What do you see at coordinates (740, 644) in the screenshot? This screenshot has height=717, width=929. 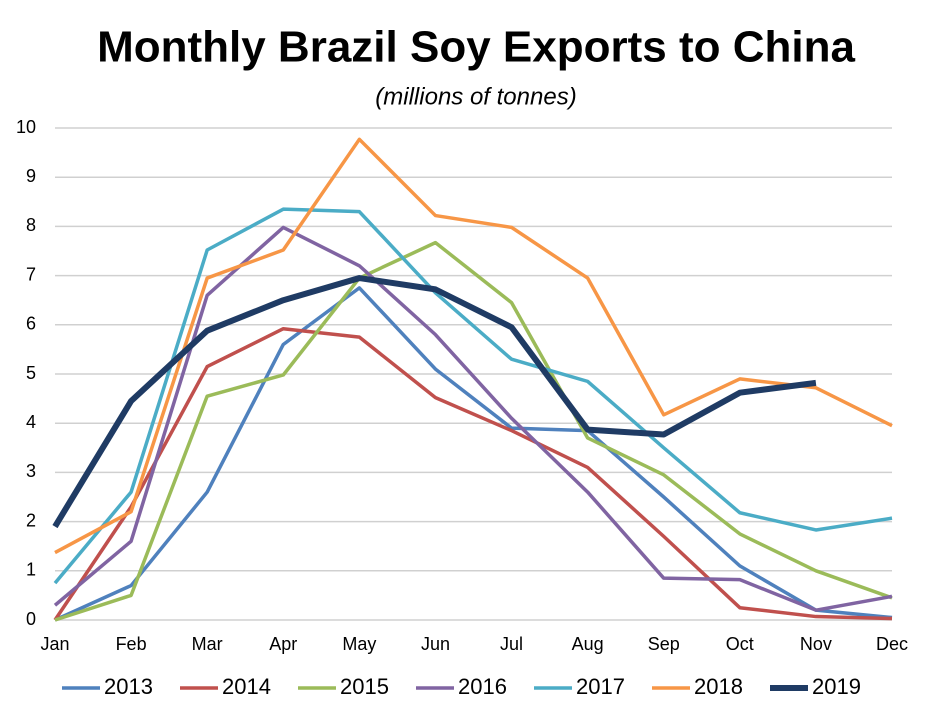 I see `x-tick-label: Oct` at bounding box center [740, 644].